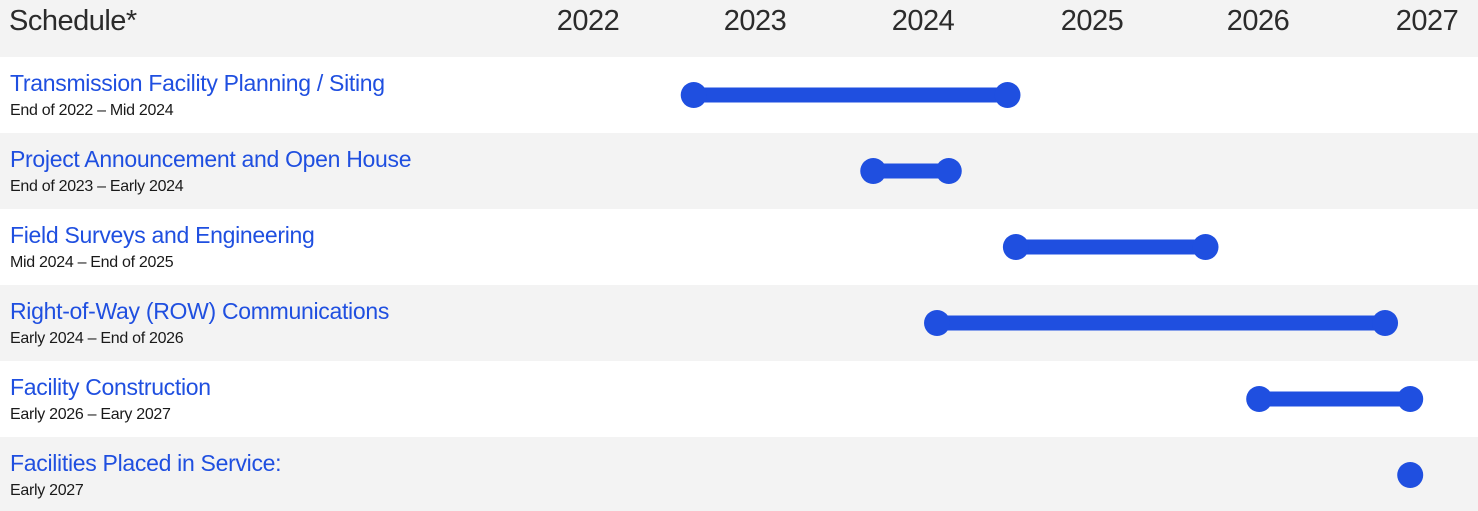 This screenshot has height=511, width=1478. I want to click on year-tick-2026: 2026, so click(1258, 21).